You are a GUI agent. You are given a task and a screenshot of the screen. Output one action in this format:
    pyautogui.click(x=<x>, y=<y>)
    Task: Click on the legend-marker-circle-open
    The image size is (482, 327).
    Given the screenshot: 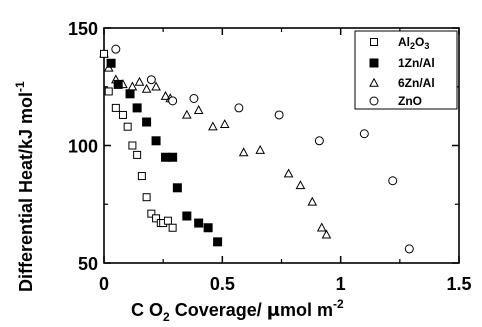 What is the action you would take?
    pyautogui.click(x=374, y=101)
    